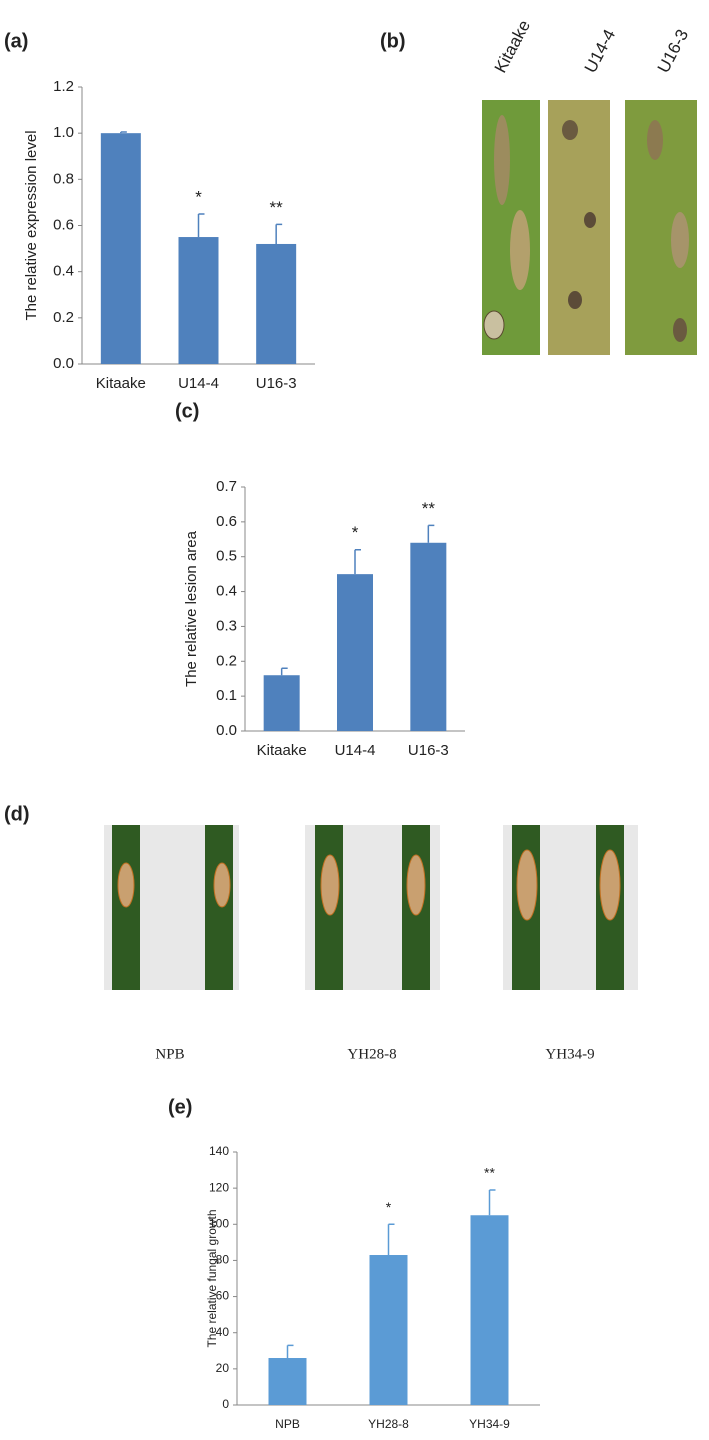  Describe the element at coordinates (169, 1054) in the screenshot. I see `photo-label: NPB` at that location.